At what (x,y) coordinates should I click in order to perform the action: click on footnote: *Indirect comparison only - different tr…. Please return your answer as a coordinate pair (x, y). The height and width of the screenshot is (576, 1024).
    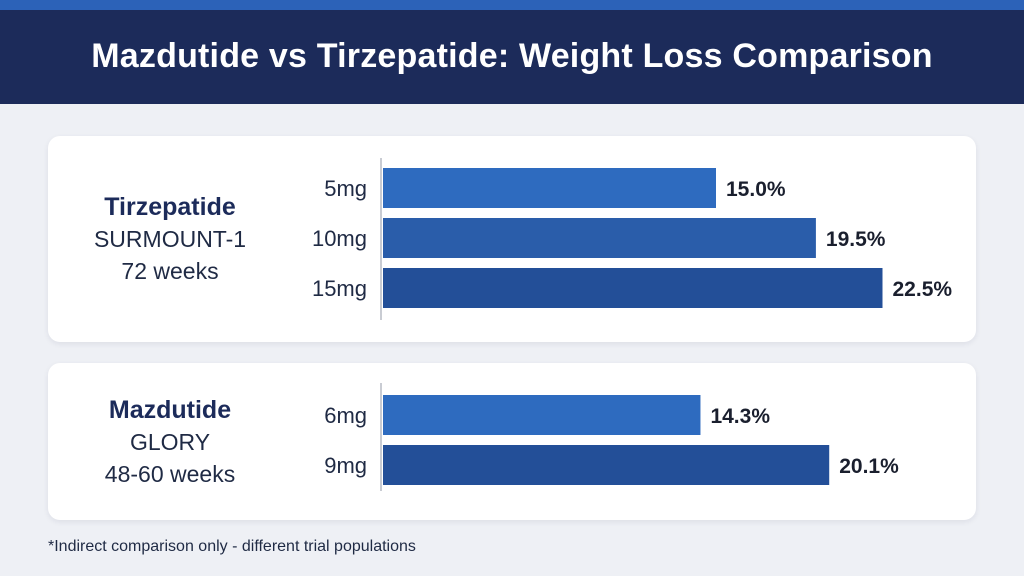
    Looking at the image, I should click on (232, 546).